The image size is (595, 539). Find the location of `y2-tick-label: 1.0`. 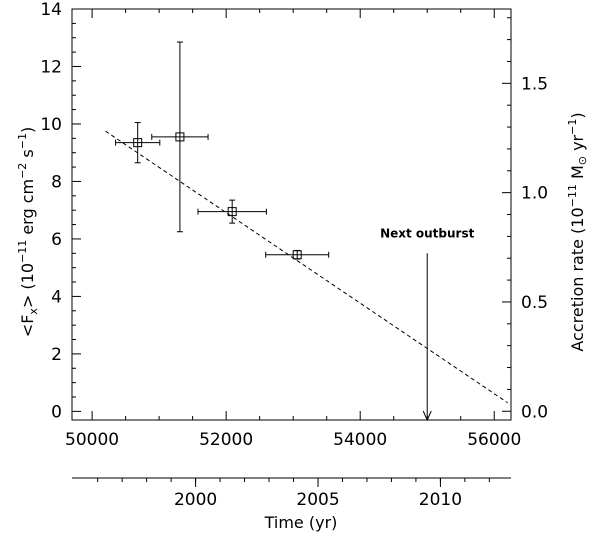

y2-tick-label: 1.0 is located at coordinates (534, 194).